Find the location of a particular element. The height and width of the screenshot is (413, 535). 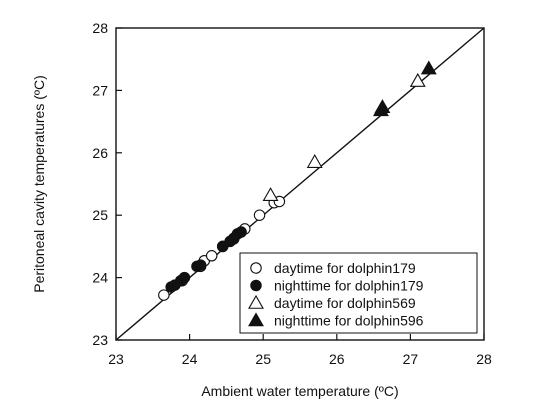

x-axis-label: Ambient water temperature (ºC) is located at coordinates (299, 391).